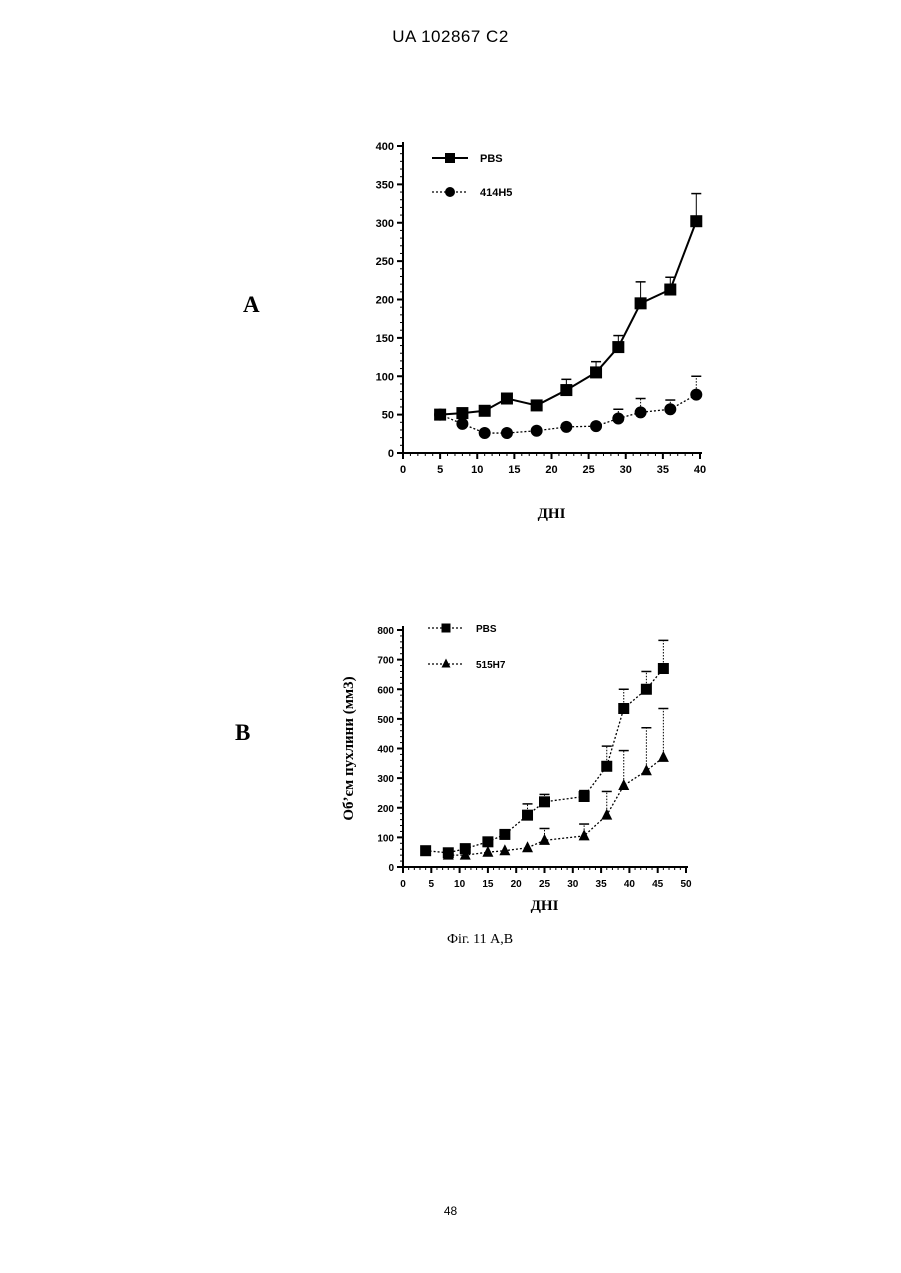  I want to click on x-tick-label: 40, so click(630, 884).